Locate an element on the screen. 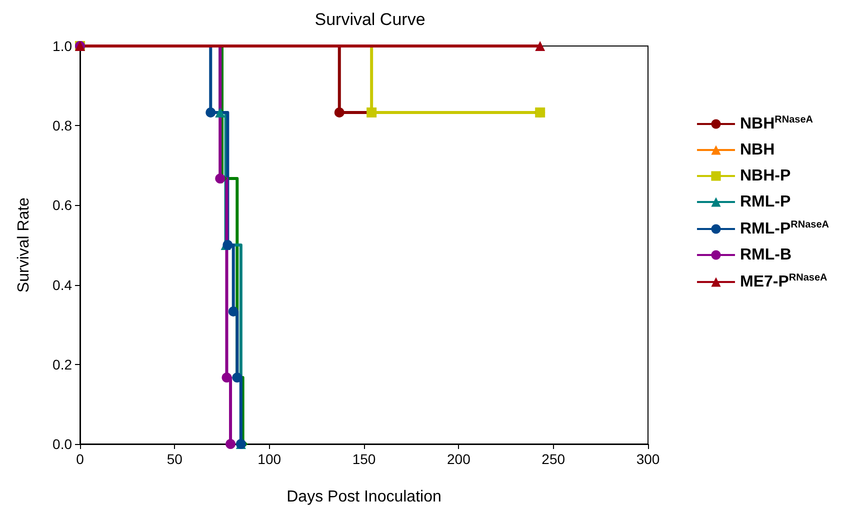  x-tick-label: 250 is located at coordinates (554, 459).